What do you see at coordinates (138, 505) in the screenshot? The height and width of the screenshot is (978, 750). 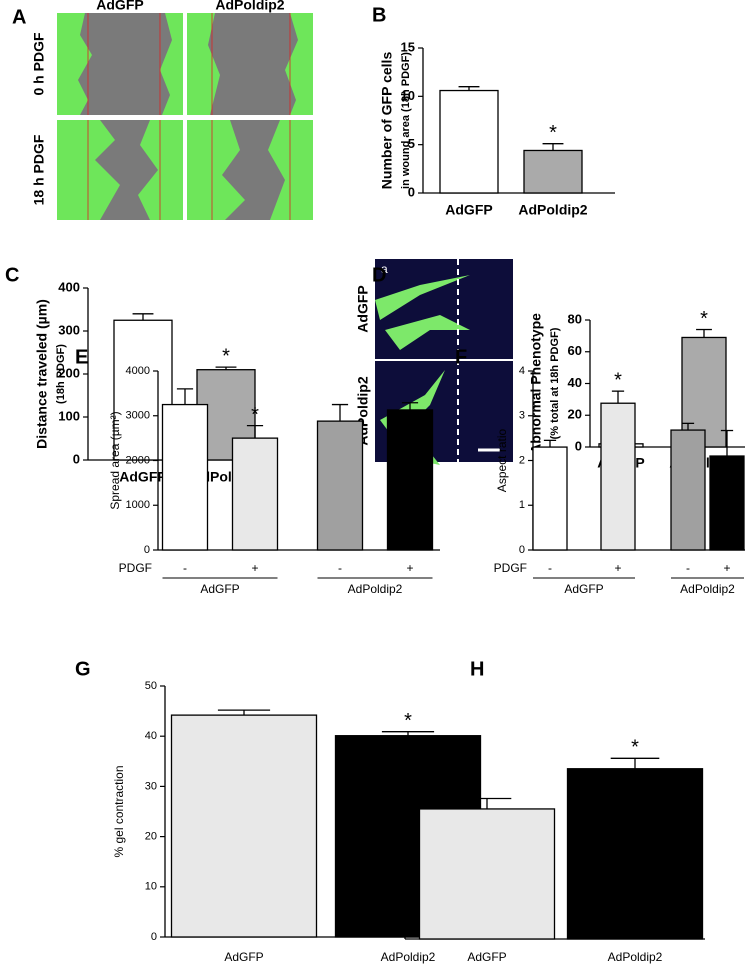 I see `y-tick-label: 1000` at bounding box center [138, 505].